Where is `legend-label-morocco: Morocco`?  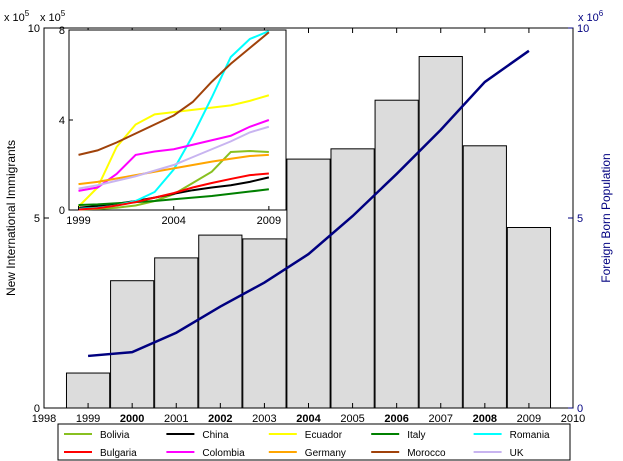 legend-label-morocco: Morocco is located at coordinates (426, 453).